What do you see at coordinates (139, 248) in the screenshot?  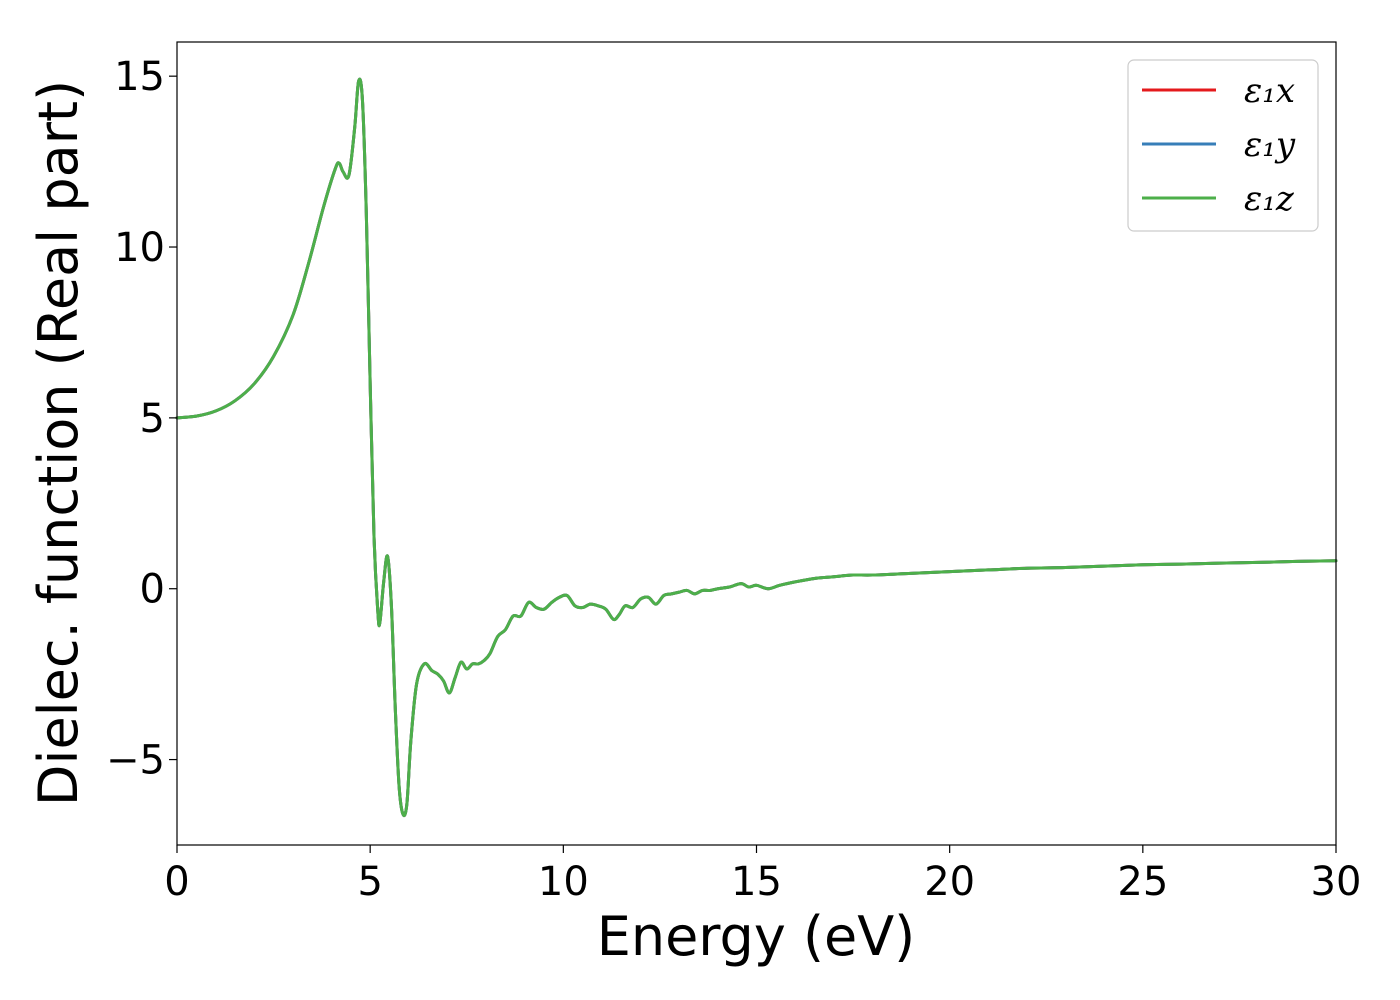 I see `y-tick-label: 10` at bounding box center [139, 248].